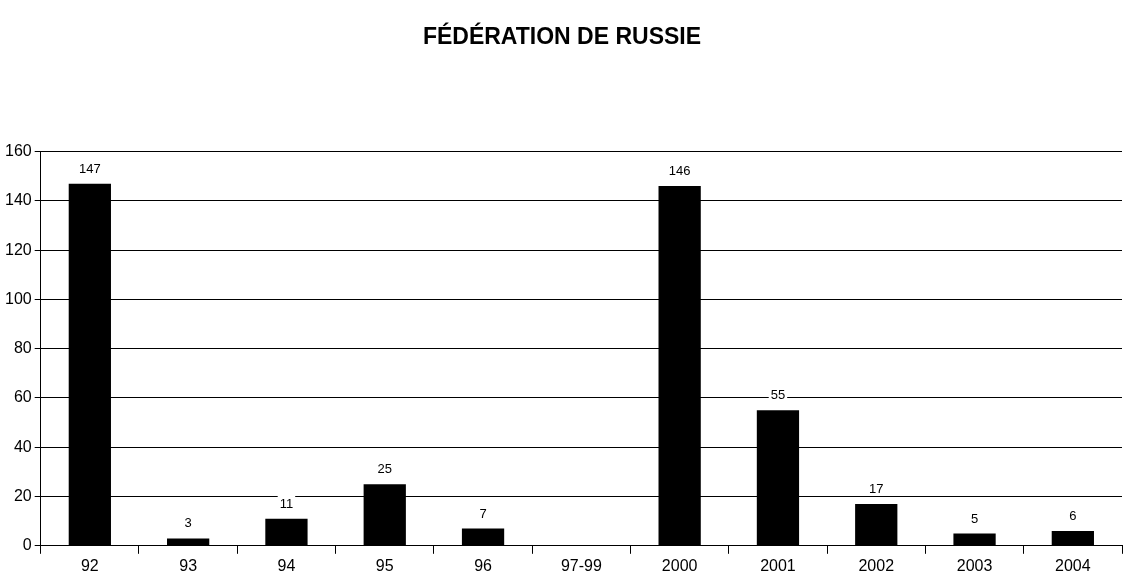 The width and height of the screenshot is (1126, 585). What do you see at coordinates (778, 565) in the screenshot?
I see `x-tick-label: 2001` at bounding box center [778, 565].